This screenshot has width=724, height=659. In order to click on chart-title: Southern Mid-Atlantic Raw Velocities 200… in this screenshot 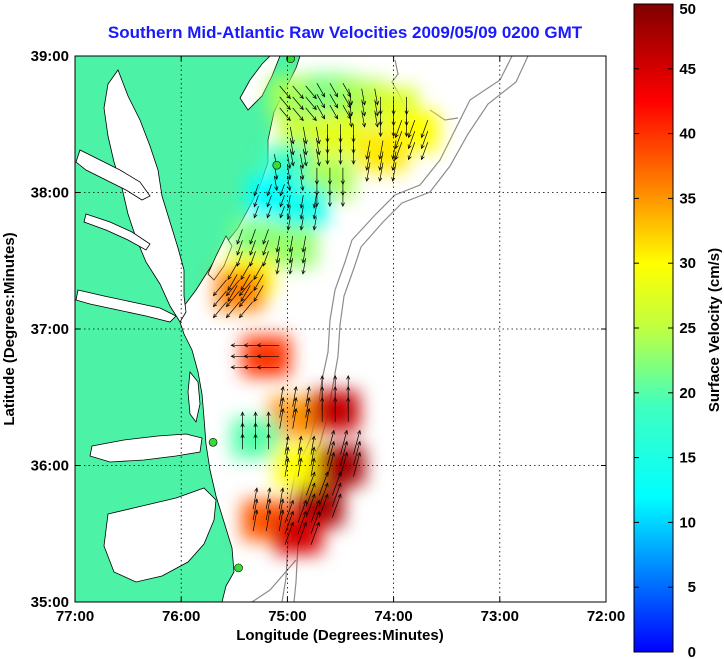, I will do `click(345, 32)`.